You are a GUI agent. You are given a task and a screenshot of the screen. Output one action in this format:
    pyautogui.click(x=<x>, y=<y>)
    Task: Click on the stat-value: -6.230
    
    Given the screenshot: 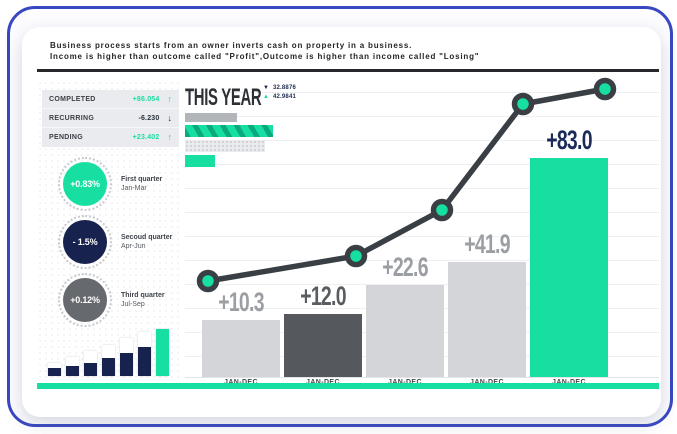 What is the action you would take?
    pyautogui.click(x=149, y=118)
    